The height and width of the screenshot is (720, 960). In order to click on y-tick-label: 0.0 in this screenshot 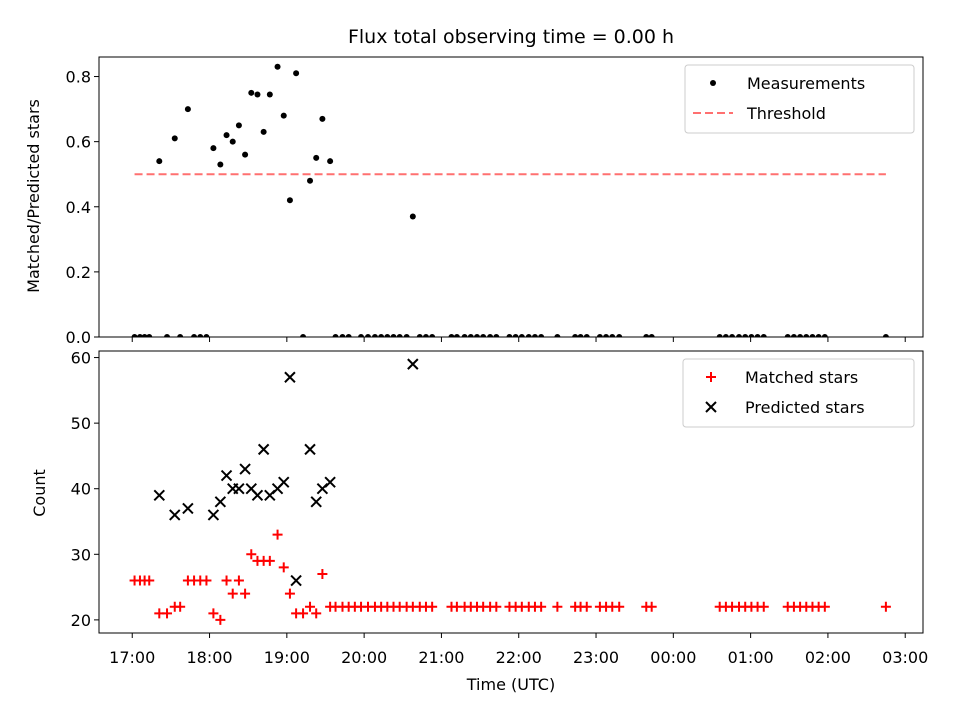, I will do `click(78, 337)`.